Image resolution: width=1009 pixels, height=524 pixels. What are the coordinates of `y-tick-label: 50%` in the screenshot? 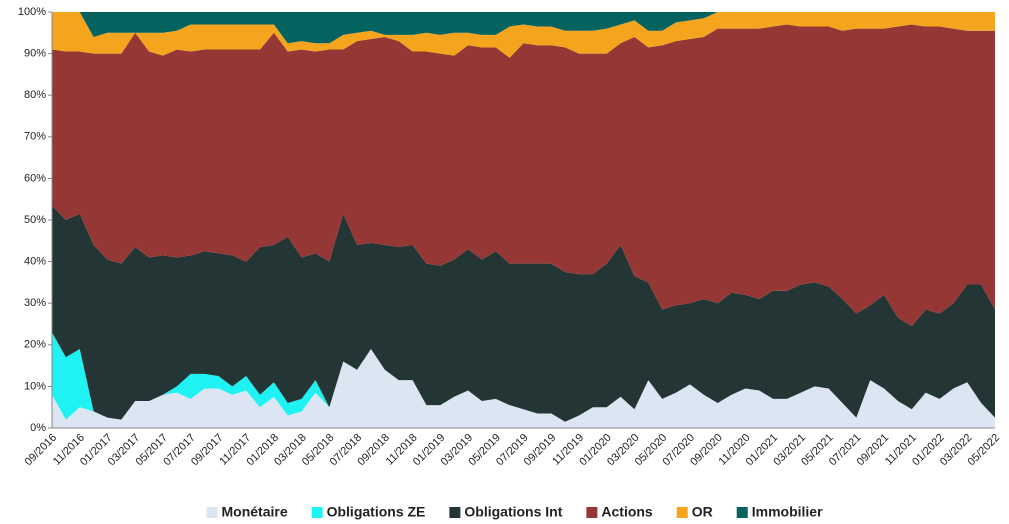 It's located at (35, 220).